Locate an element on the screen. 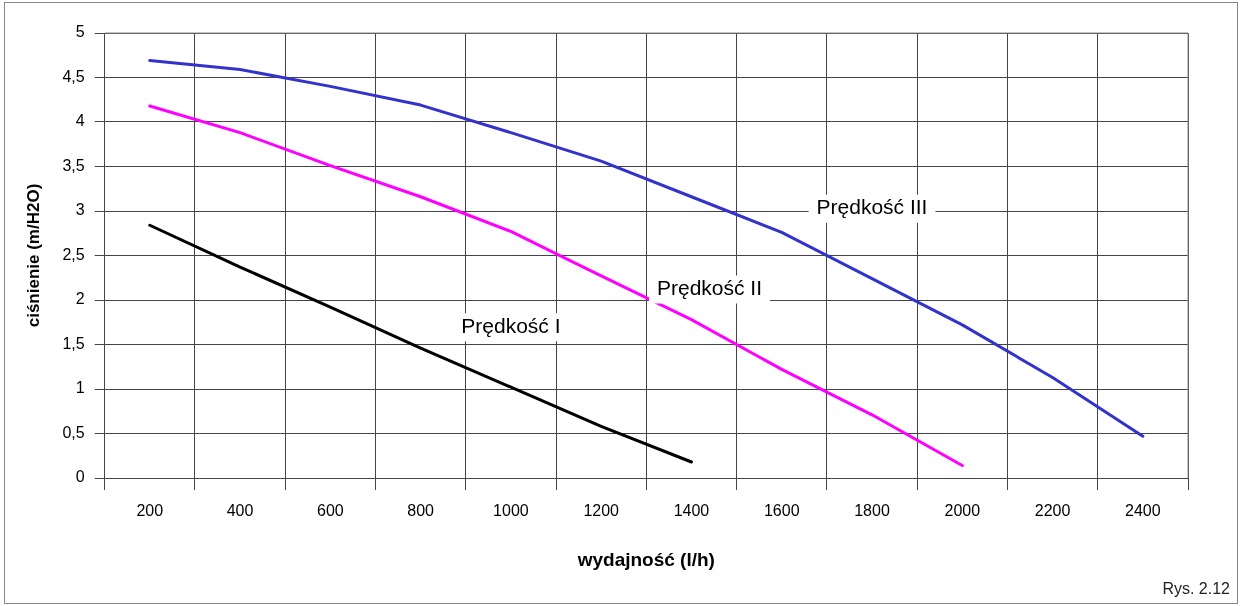 The width and height of the screenshot is (1244, 606). y-tick-label: 3,5 is located at coordinates (73, 165).